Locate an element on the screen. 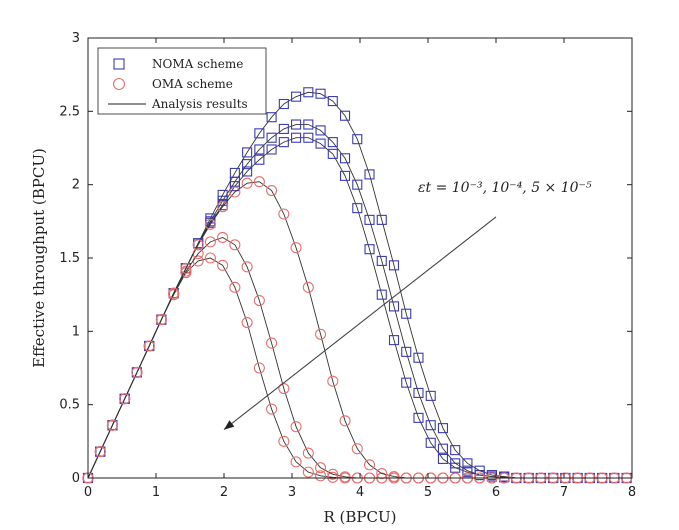 This screenshot has width=679, height=530. x-tick-label: 5 is located at coordinates (428, 492).